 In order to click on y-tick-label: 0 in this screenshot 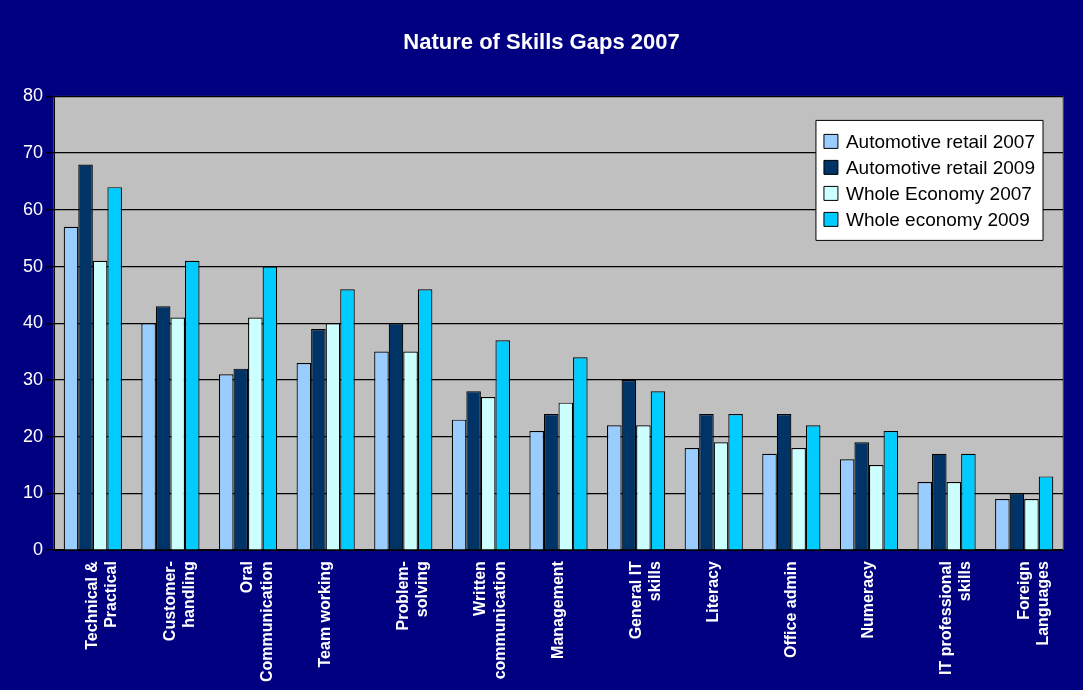, I will do `click(38, 549)`.